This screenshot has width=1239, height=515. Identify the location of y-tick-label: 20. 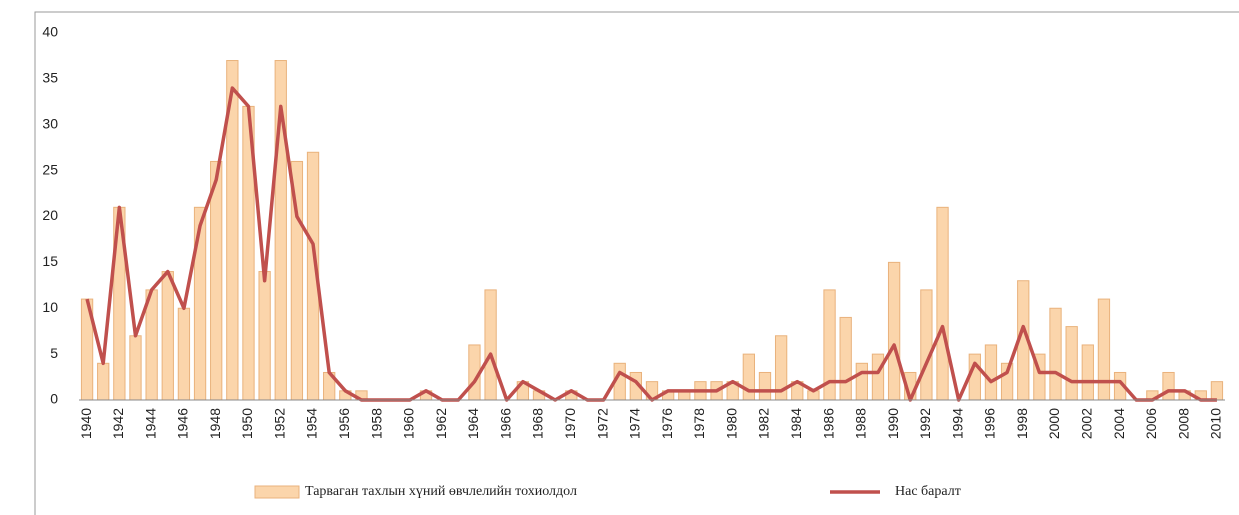
(50, 215).